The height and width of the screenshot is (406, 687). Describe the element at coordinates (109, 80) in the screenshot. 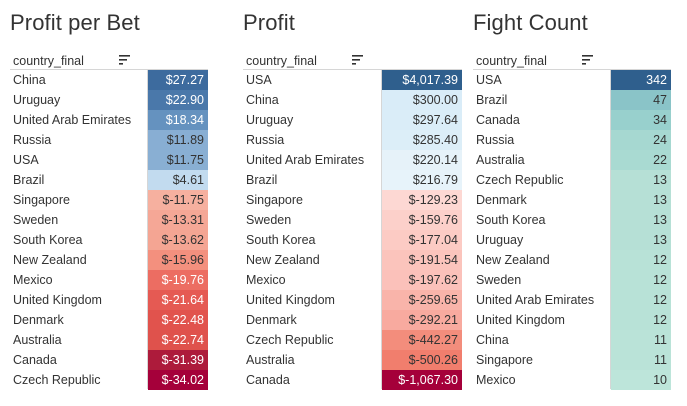

I see `table-row: China $27.27` at that location.